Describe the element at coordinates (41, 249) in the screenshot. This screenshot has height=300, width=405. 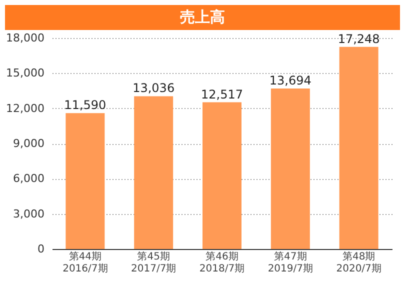
I see `y-tick-label: 0` at that location.